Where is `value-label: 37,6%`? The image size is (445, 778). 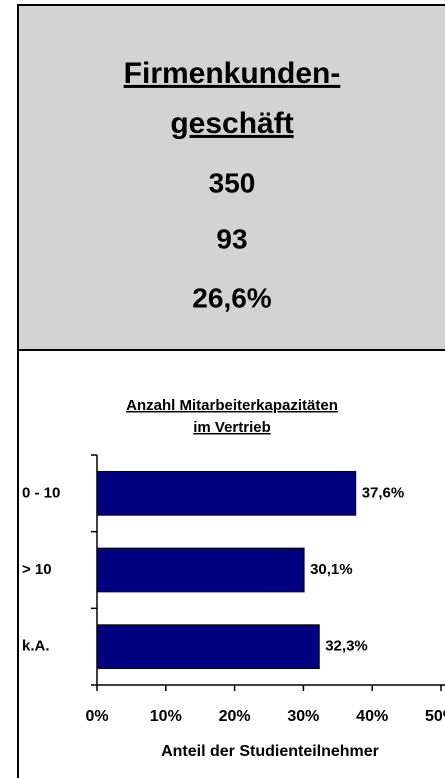 value-label: 37,6% is located at coordinates (383, 492).